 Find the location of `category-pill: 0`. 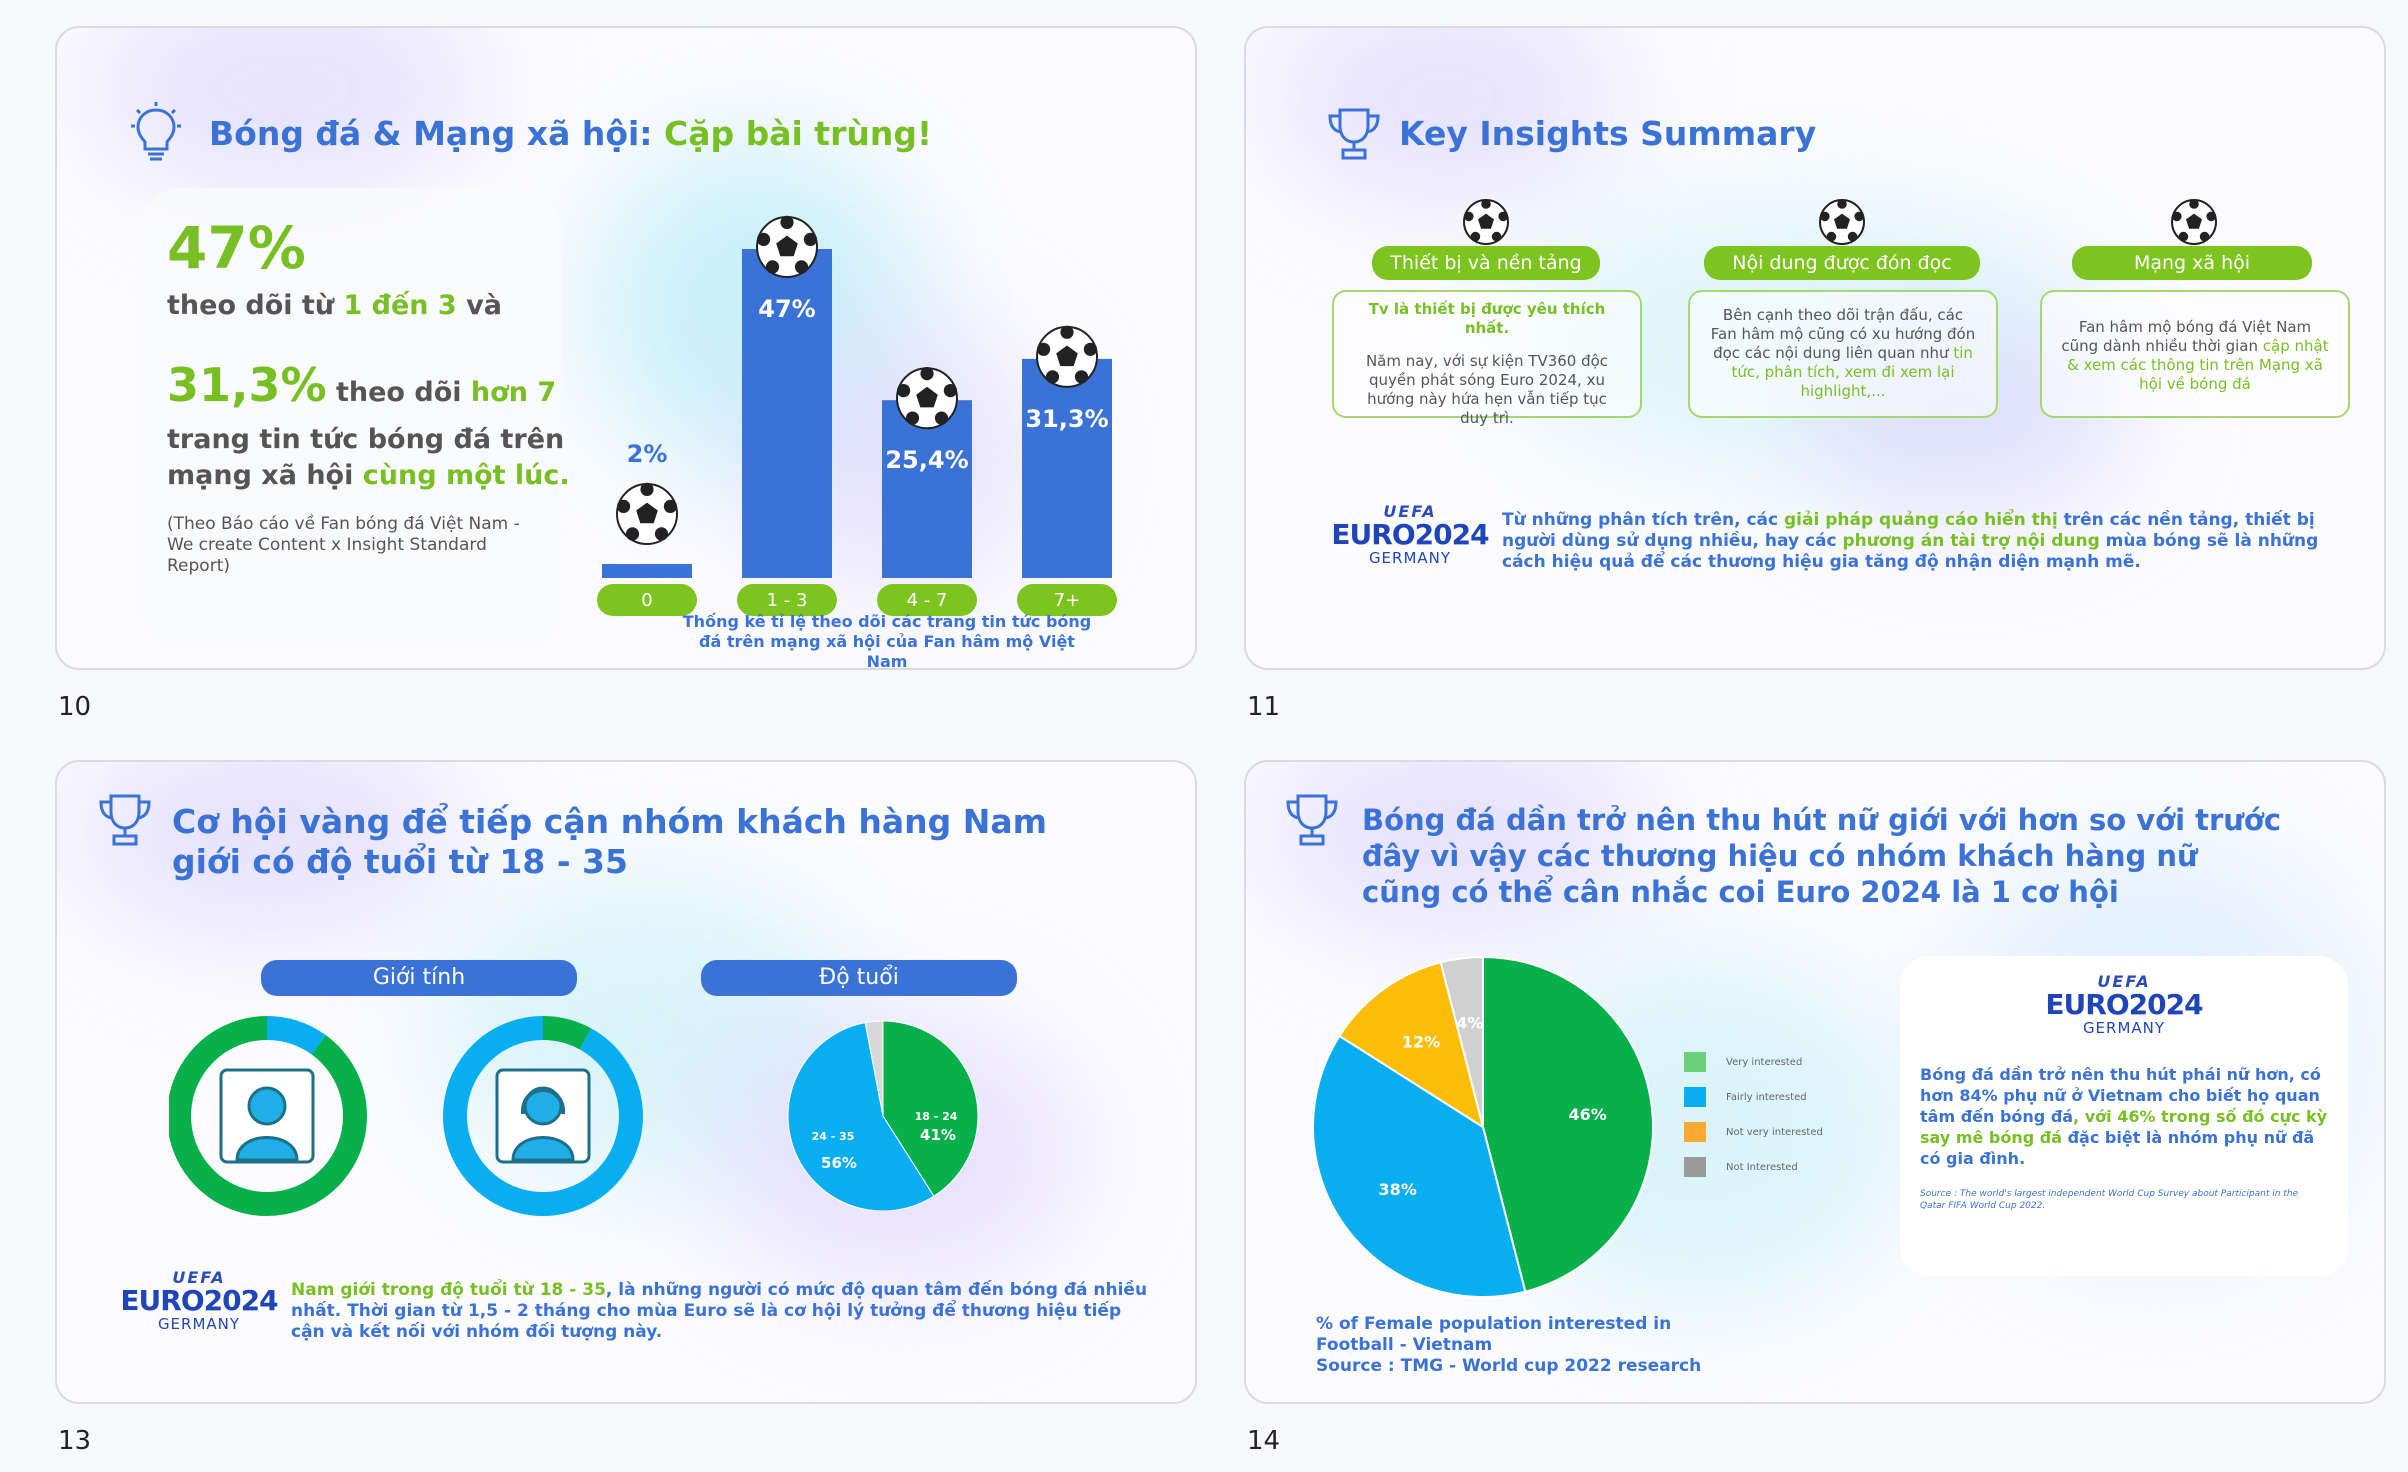

category-pill: 0 is located at coordinates (647, 600).